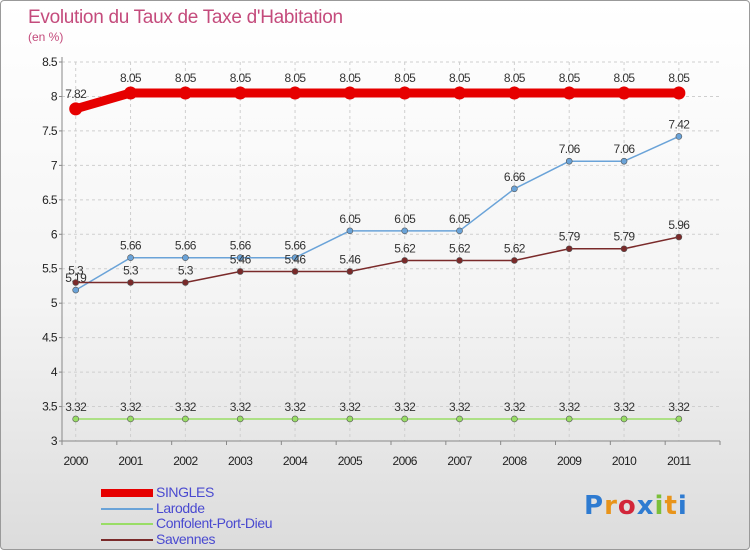  What do you see at coordinates (627, 506) in the screenshot?
I see `logo-letter: o` at bounding box center [627, 506].